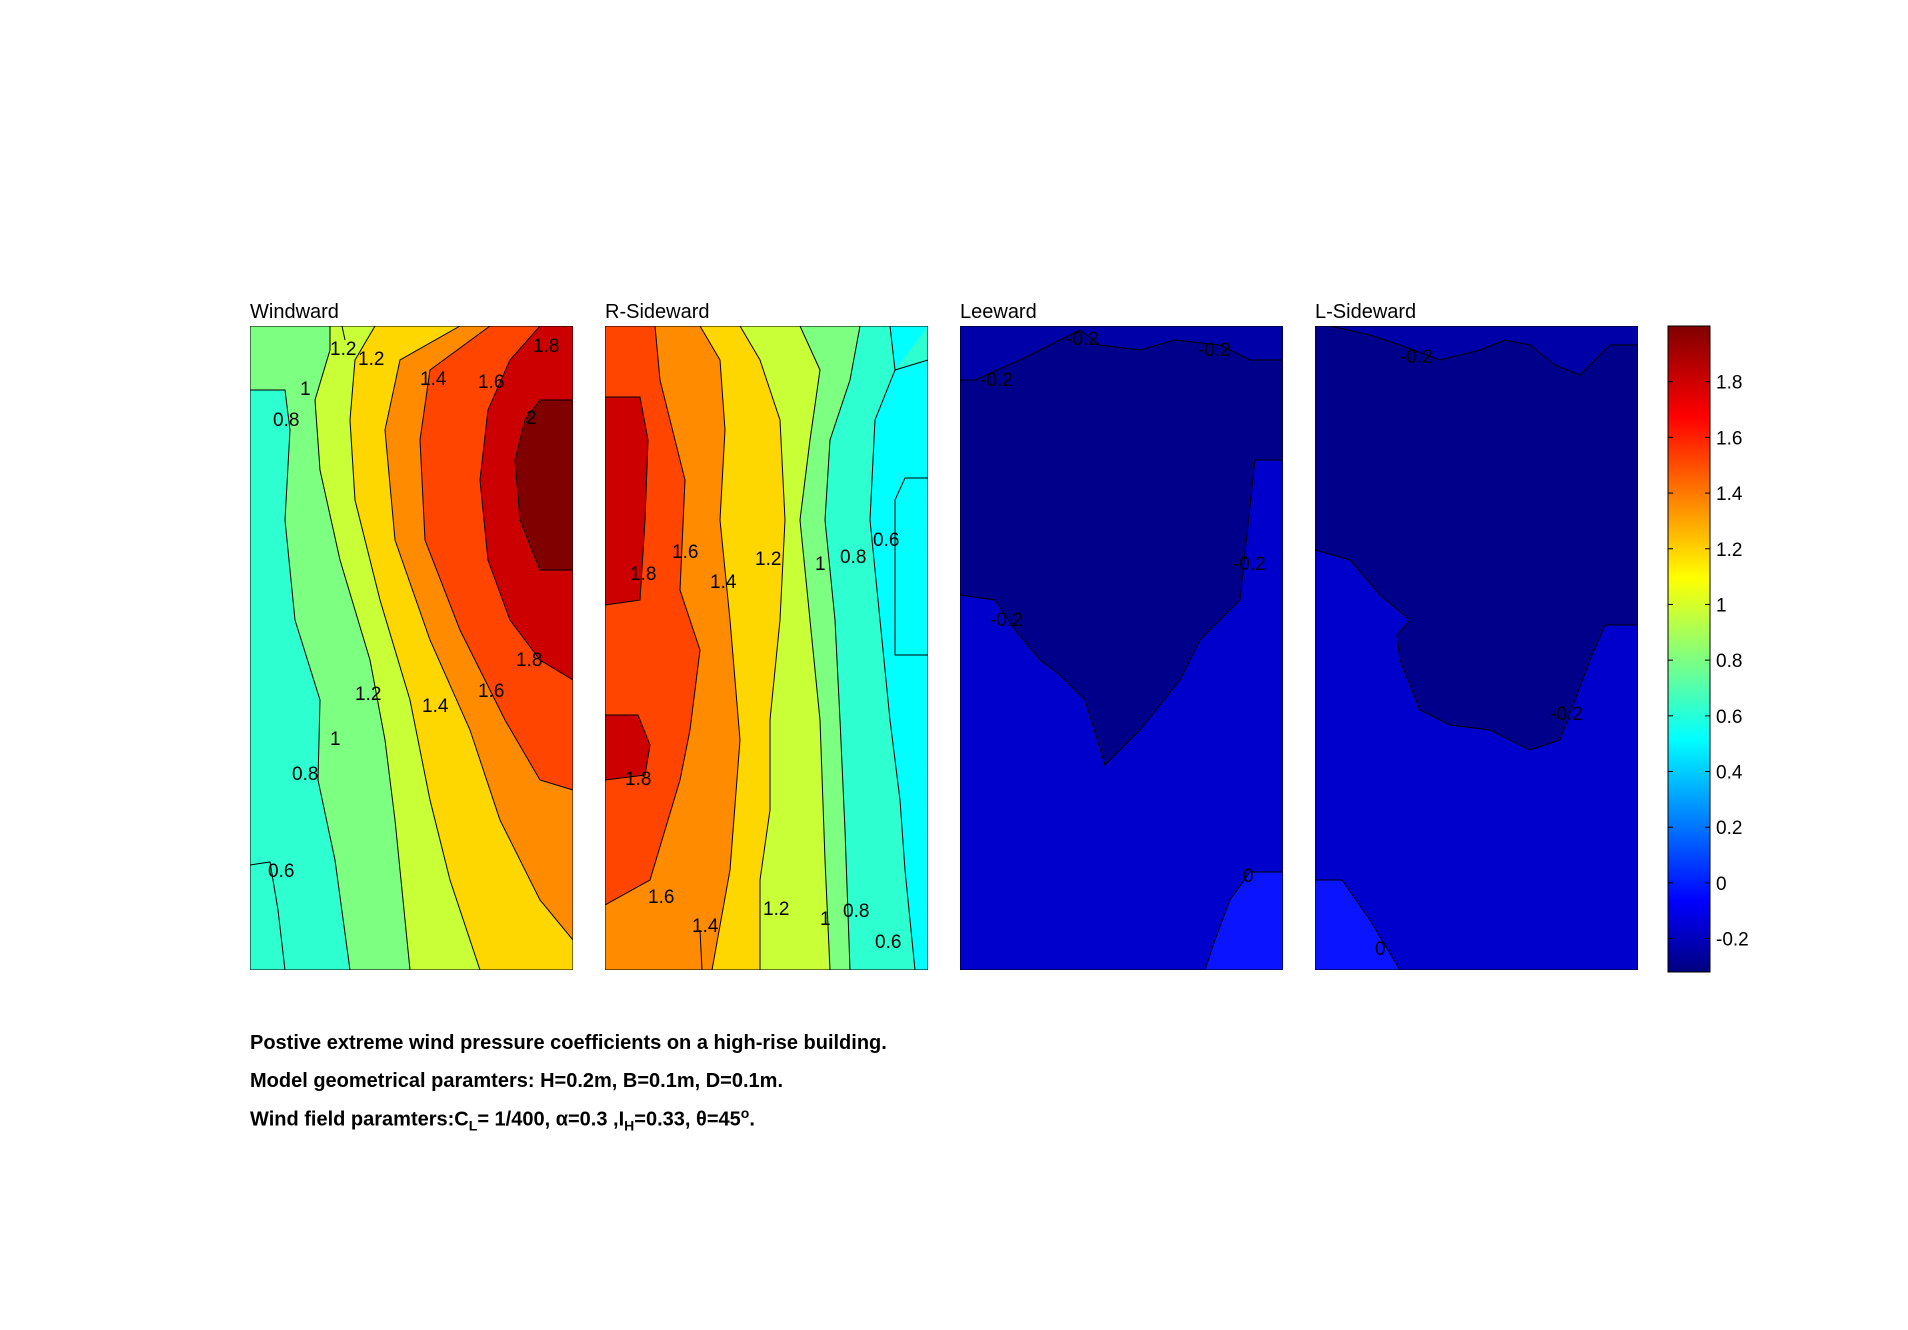  I want to click on colorbar-tick-label: 1.8, so click(1729, 383).